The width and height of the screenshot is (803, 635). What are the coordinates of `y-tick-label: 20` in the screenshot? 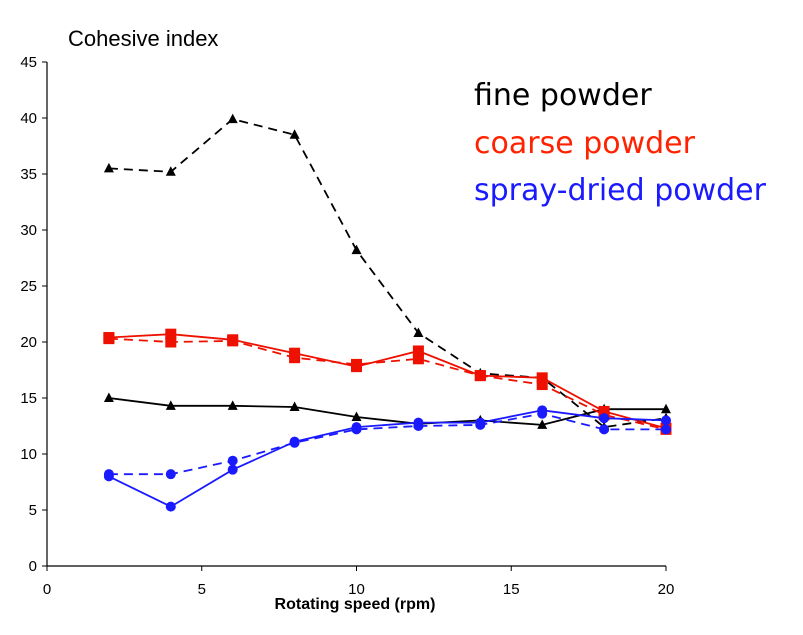 It's located at (28, 342).